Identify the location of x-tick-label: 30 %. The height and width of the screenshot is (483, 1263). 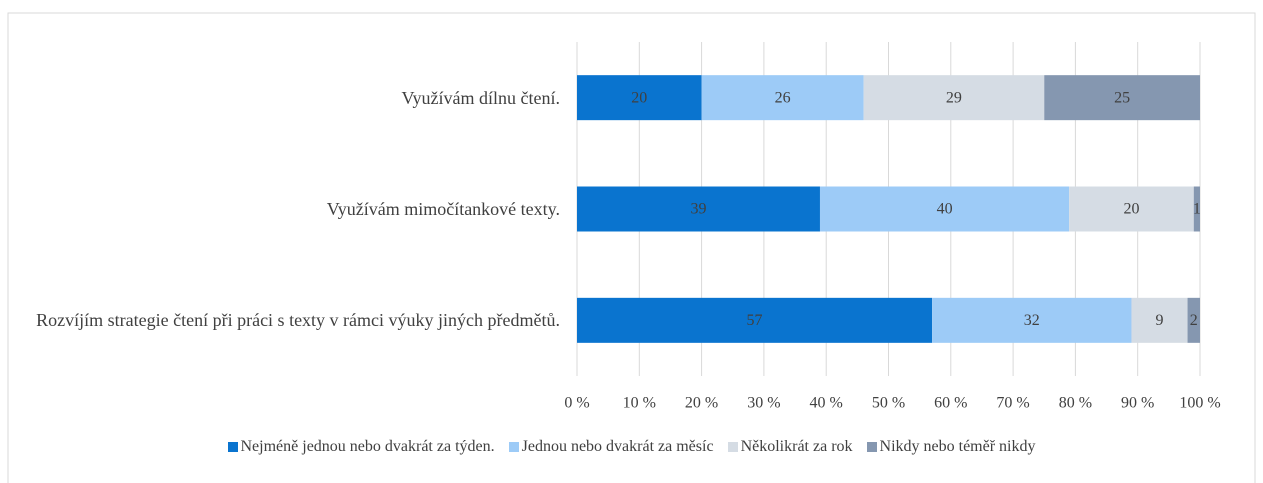
(763, 403).